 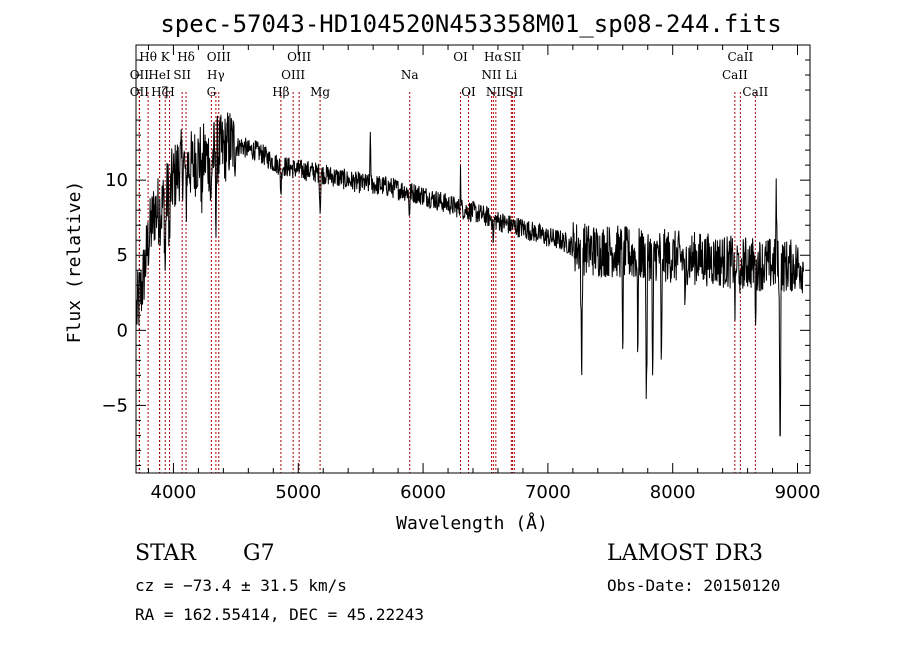 What do you see at coordinates (216, 75) in the screenshot?
I see `reference-label-10: Hγ` at bounding box center [216, 75].